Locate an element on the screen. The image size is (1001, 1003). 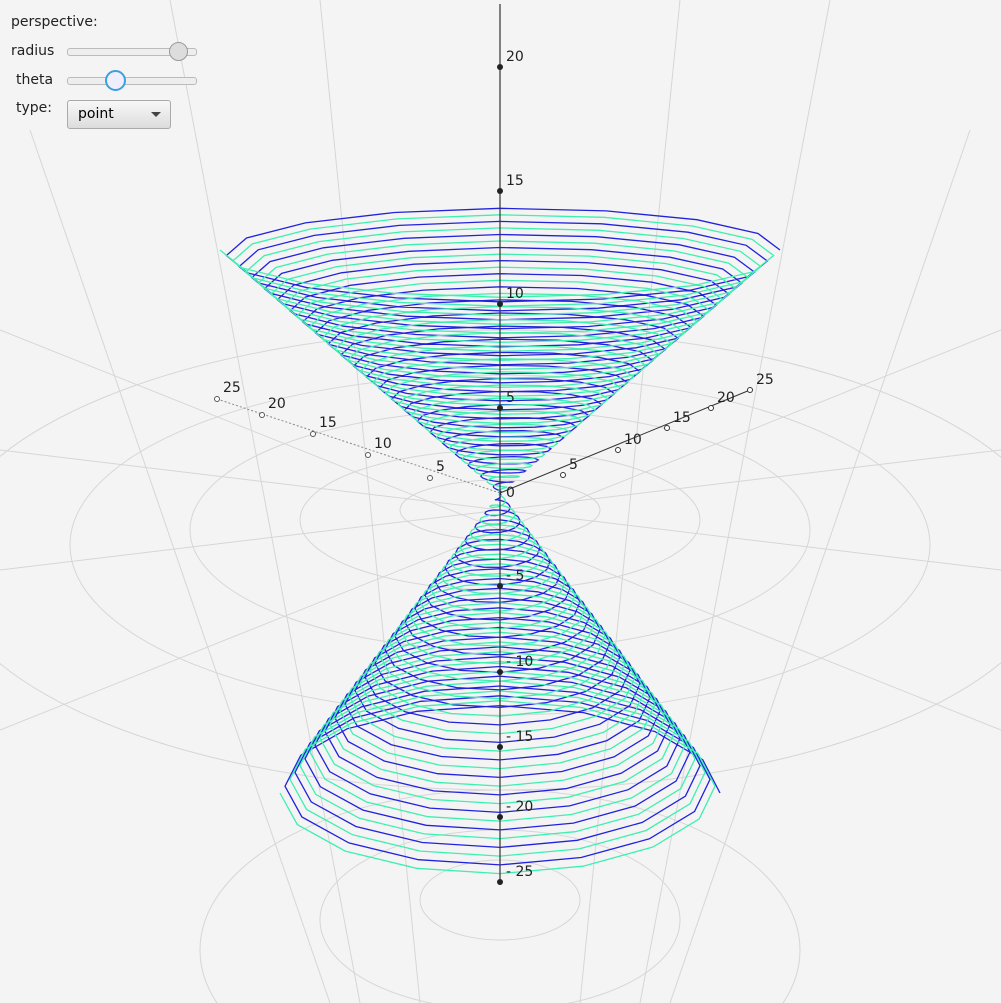
origin-label: 0 is located at coordinates (510, 493).